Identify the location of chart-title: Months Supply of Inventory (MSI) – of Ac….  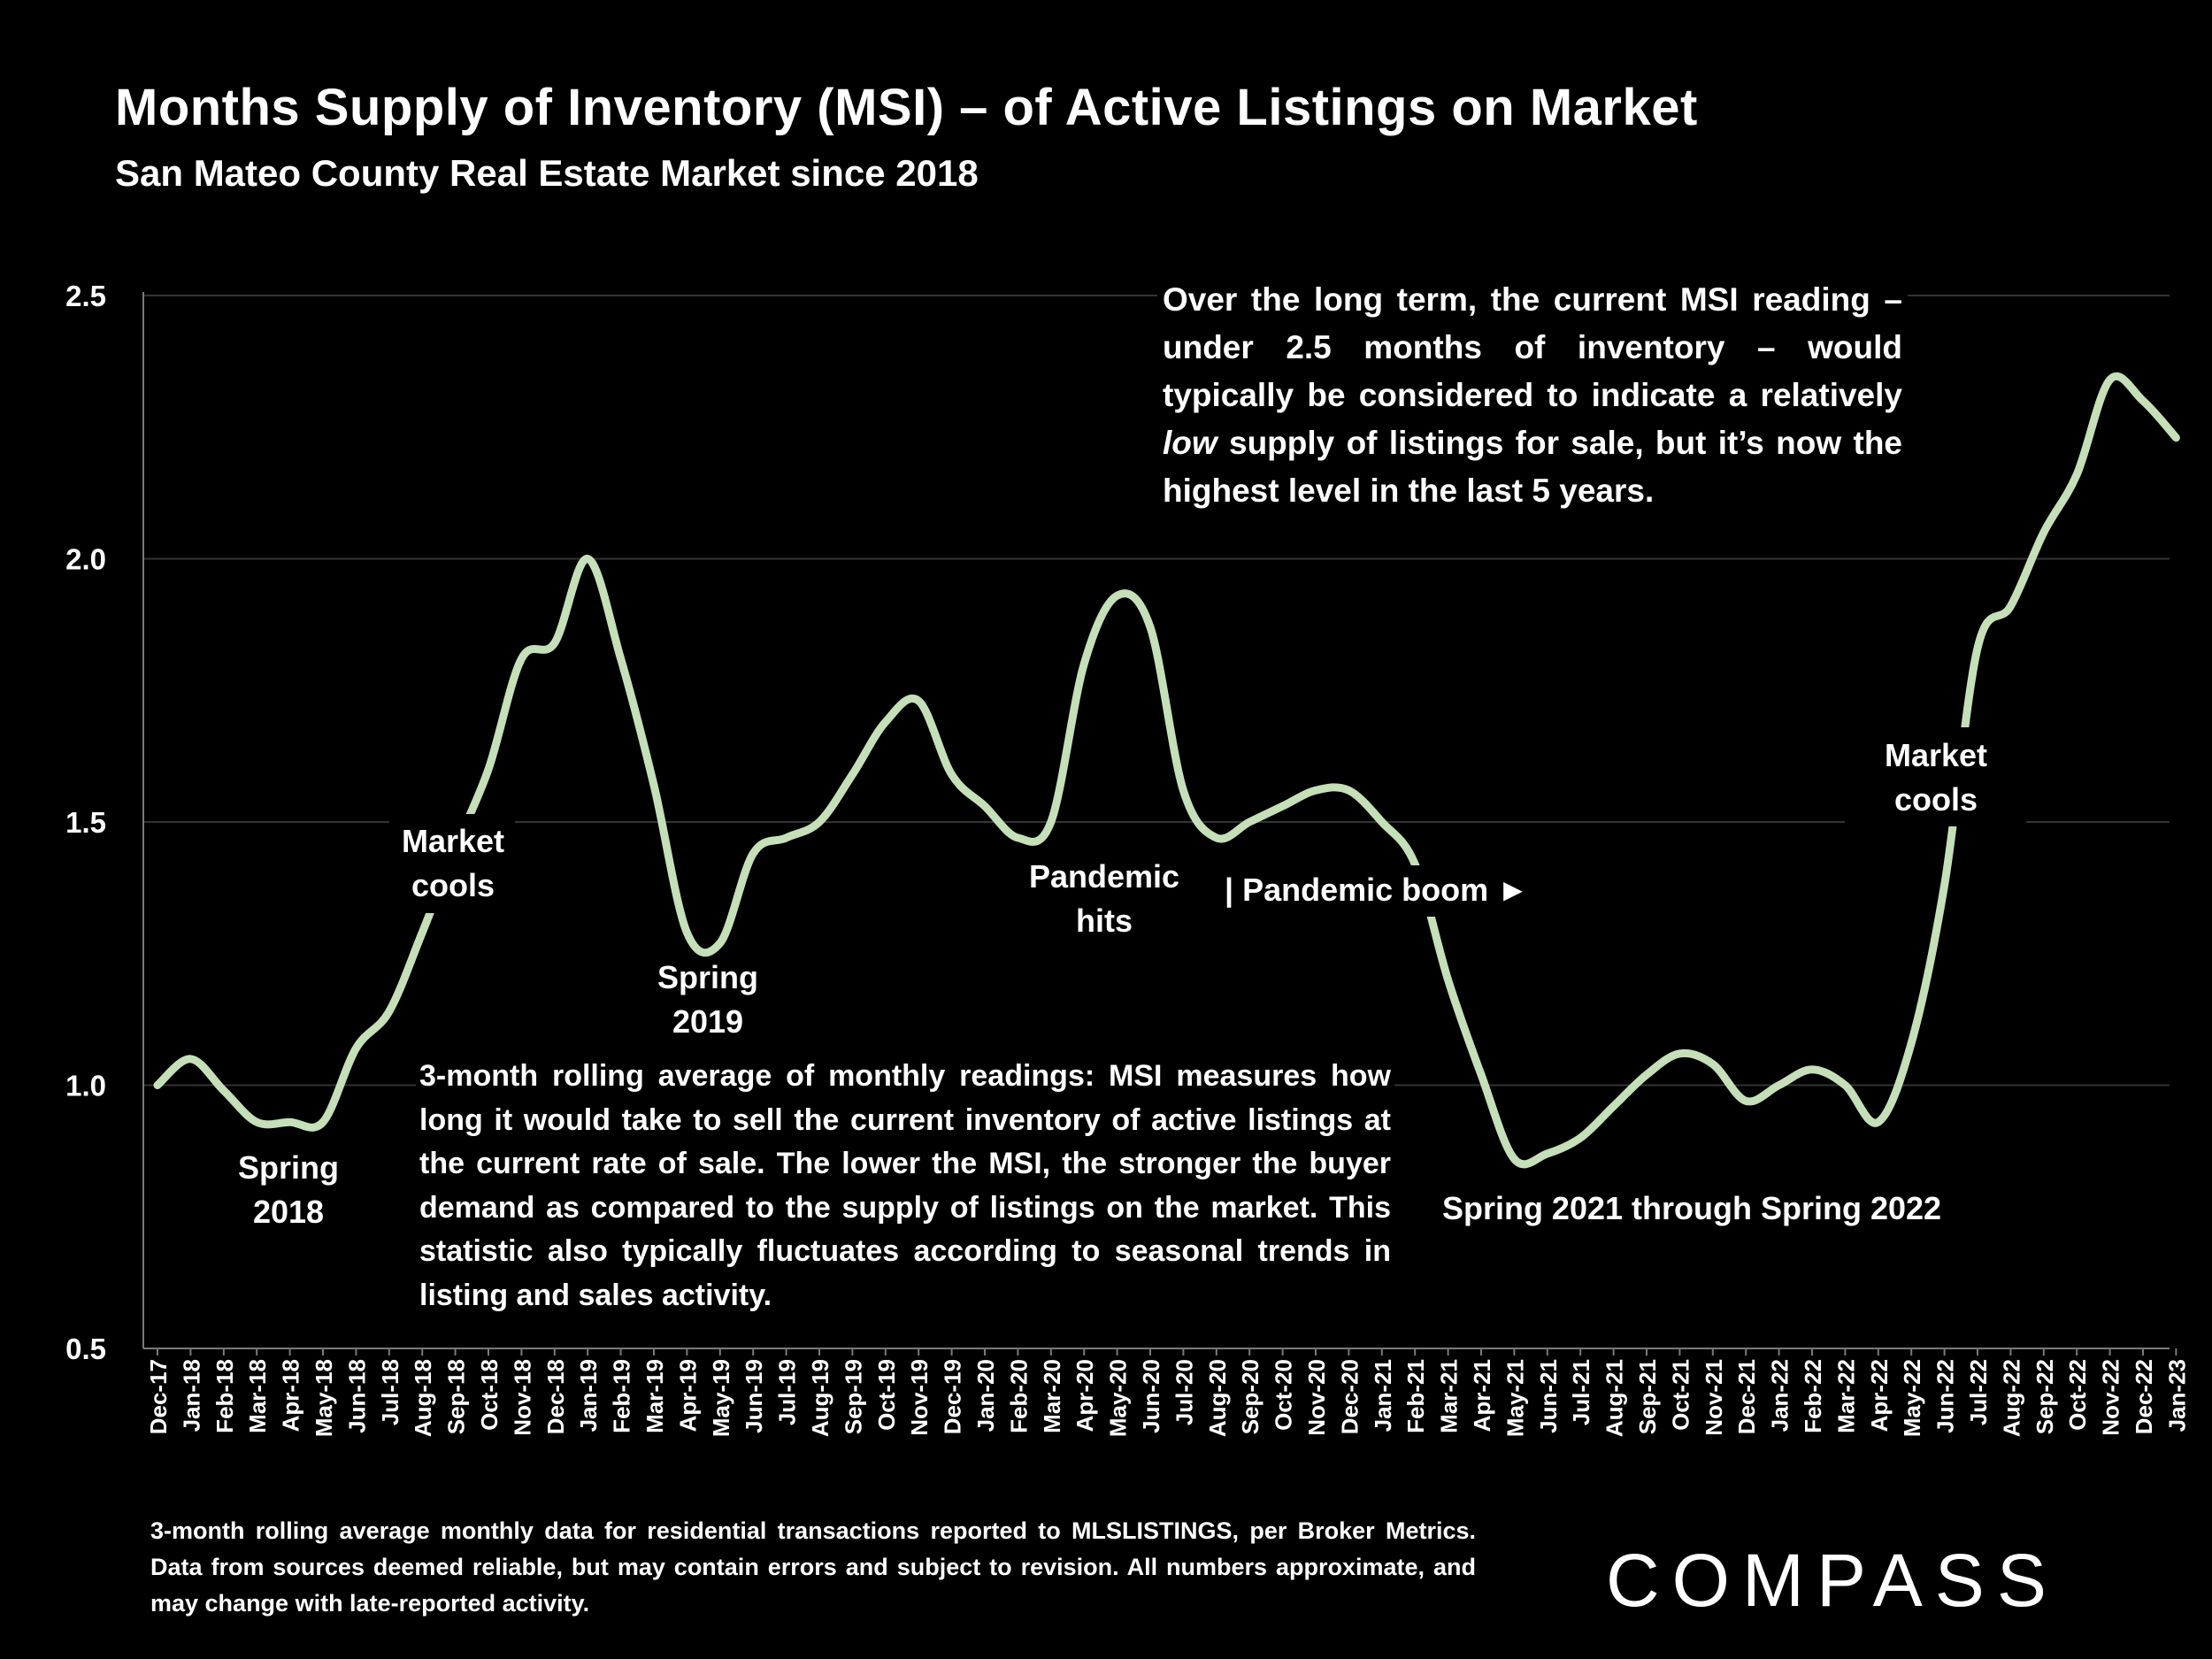
(907, 108).